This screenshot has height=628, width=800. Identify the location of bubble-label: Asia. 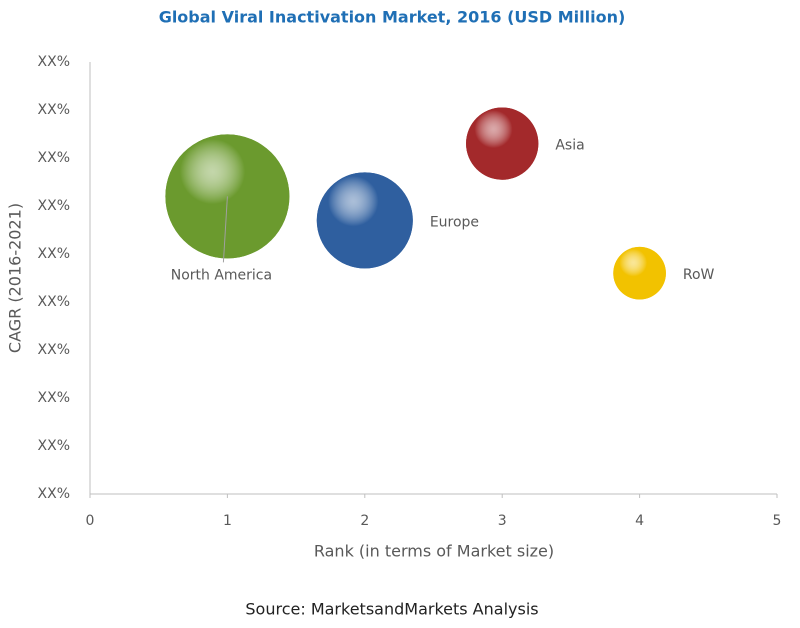
(569, 146).